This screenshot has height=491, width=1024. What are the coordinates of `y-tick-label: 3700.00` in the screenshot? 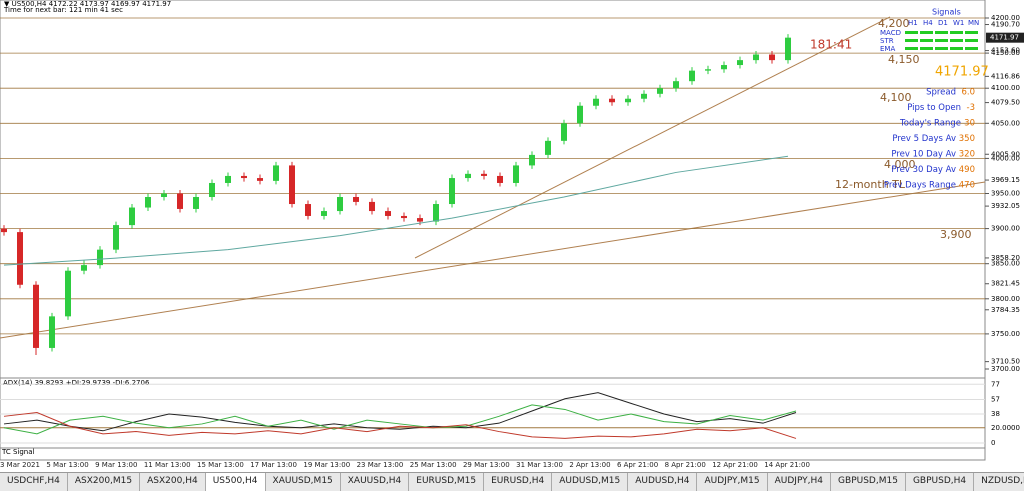 It's located at (1005, 369).